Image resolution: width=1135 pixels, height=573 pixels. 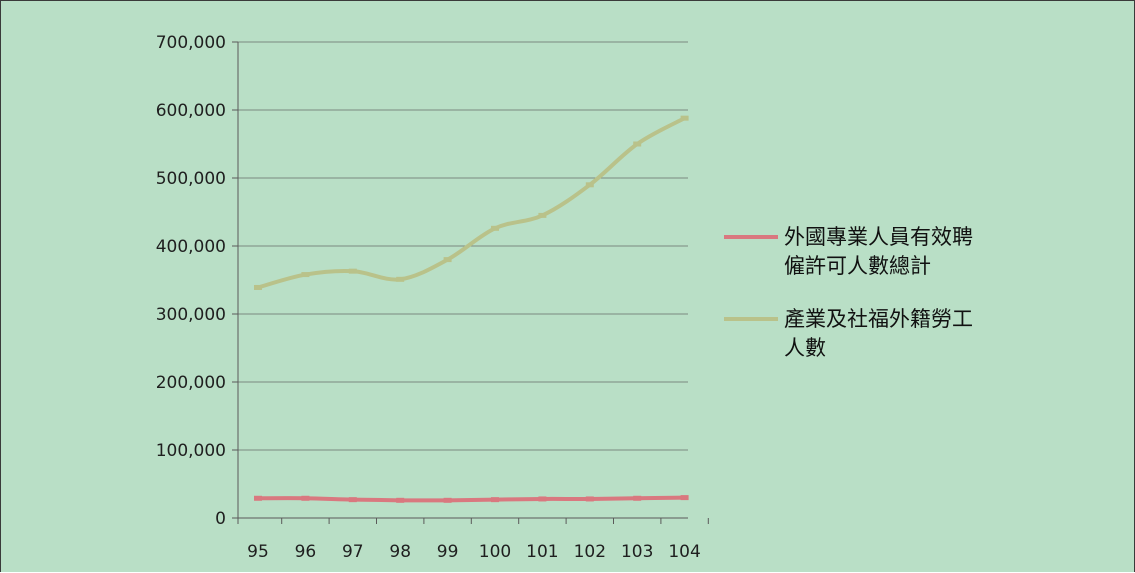 What do you see at coordinates (258, 552) in the screenshot?
I see `x-tick-label: 95` at bounding box center [258, 552].